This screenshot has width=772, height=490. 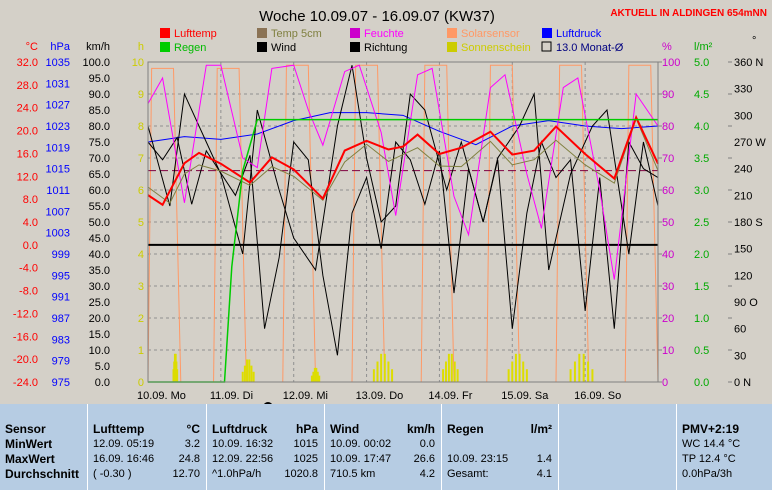 I want to click on axis-wind-tick: 0.0, so click(x=102, y=383).